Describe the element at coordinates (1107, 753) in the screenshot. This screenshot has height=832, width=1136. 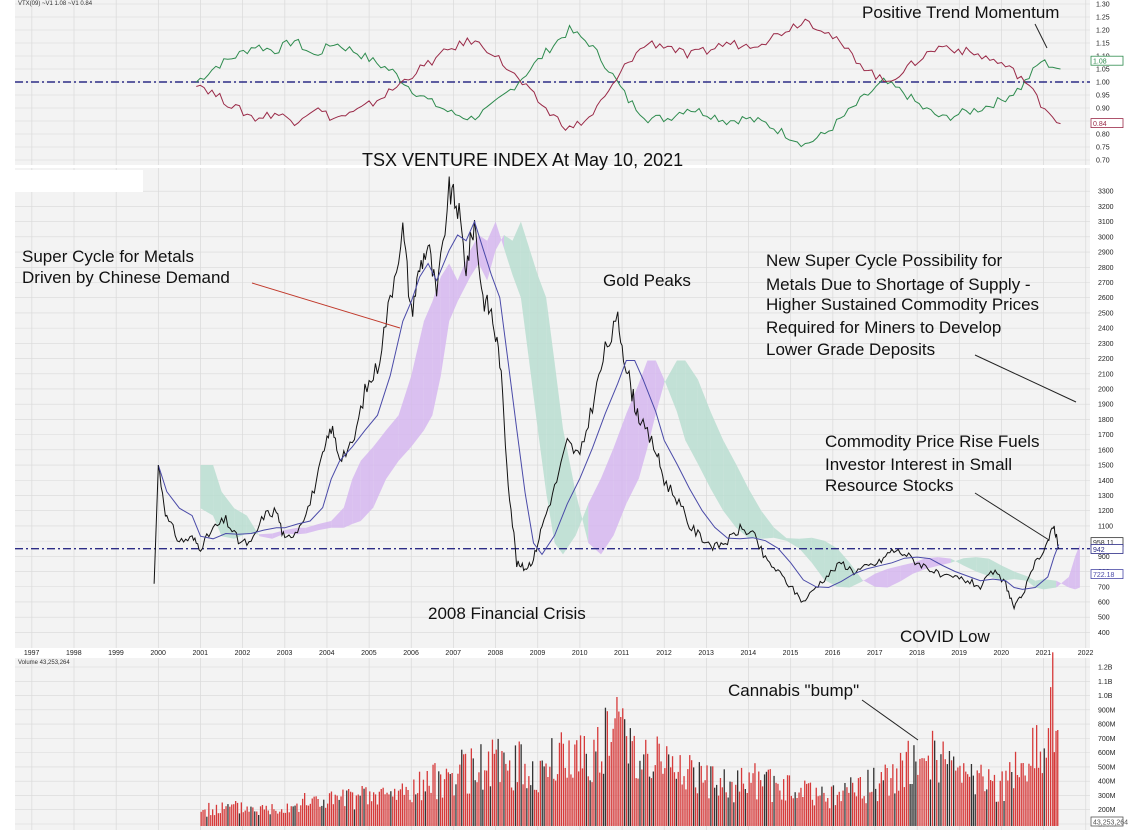
I see `volume-y-tick-label: 600M` at that location.